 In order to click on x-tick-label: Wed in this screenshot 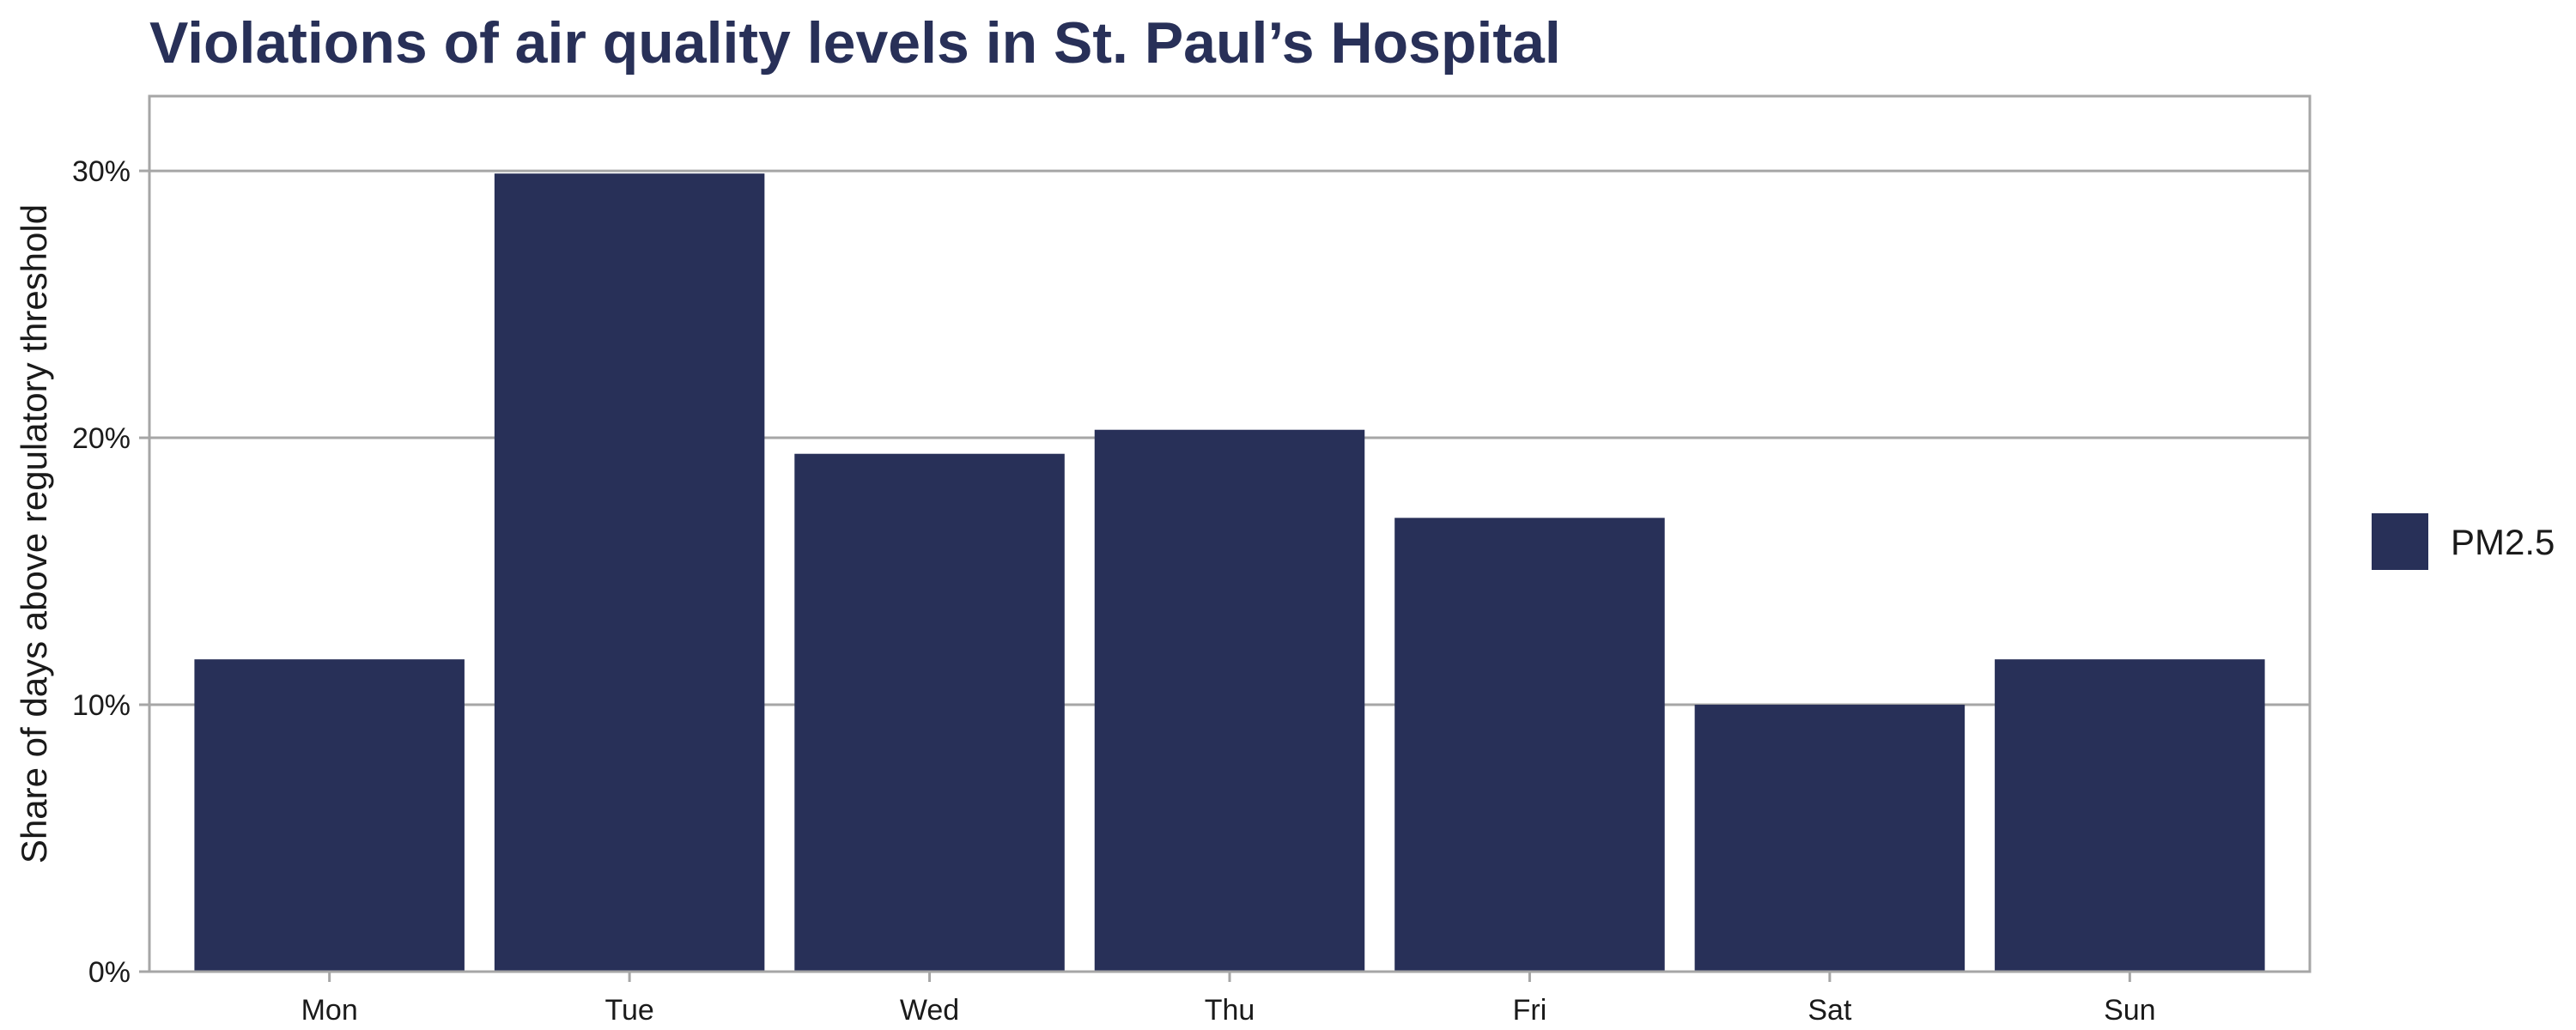, I will do `click(929, 1010)`.